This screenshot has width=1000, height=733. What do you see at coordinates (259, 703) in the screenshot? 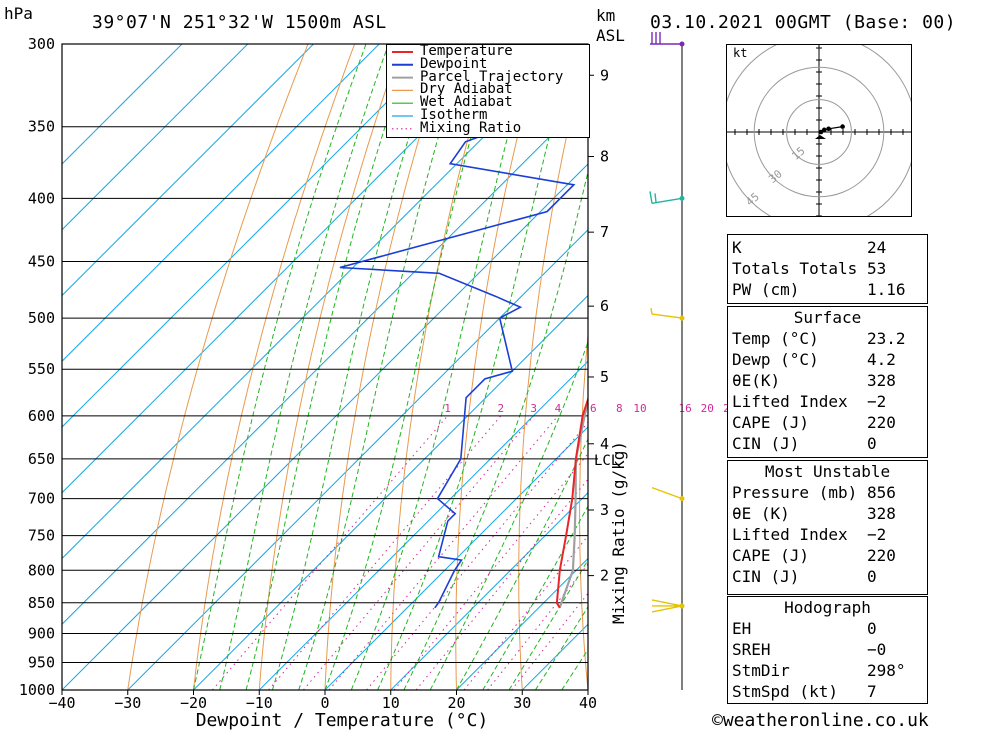
I see `temperature-tick-label: −10` at bounding box center [259, 703].